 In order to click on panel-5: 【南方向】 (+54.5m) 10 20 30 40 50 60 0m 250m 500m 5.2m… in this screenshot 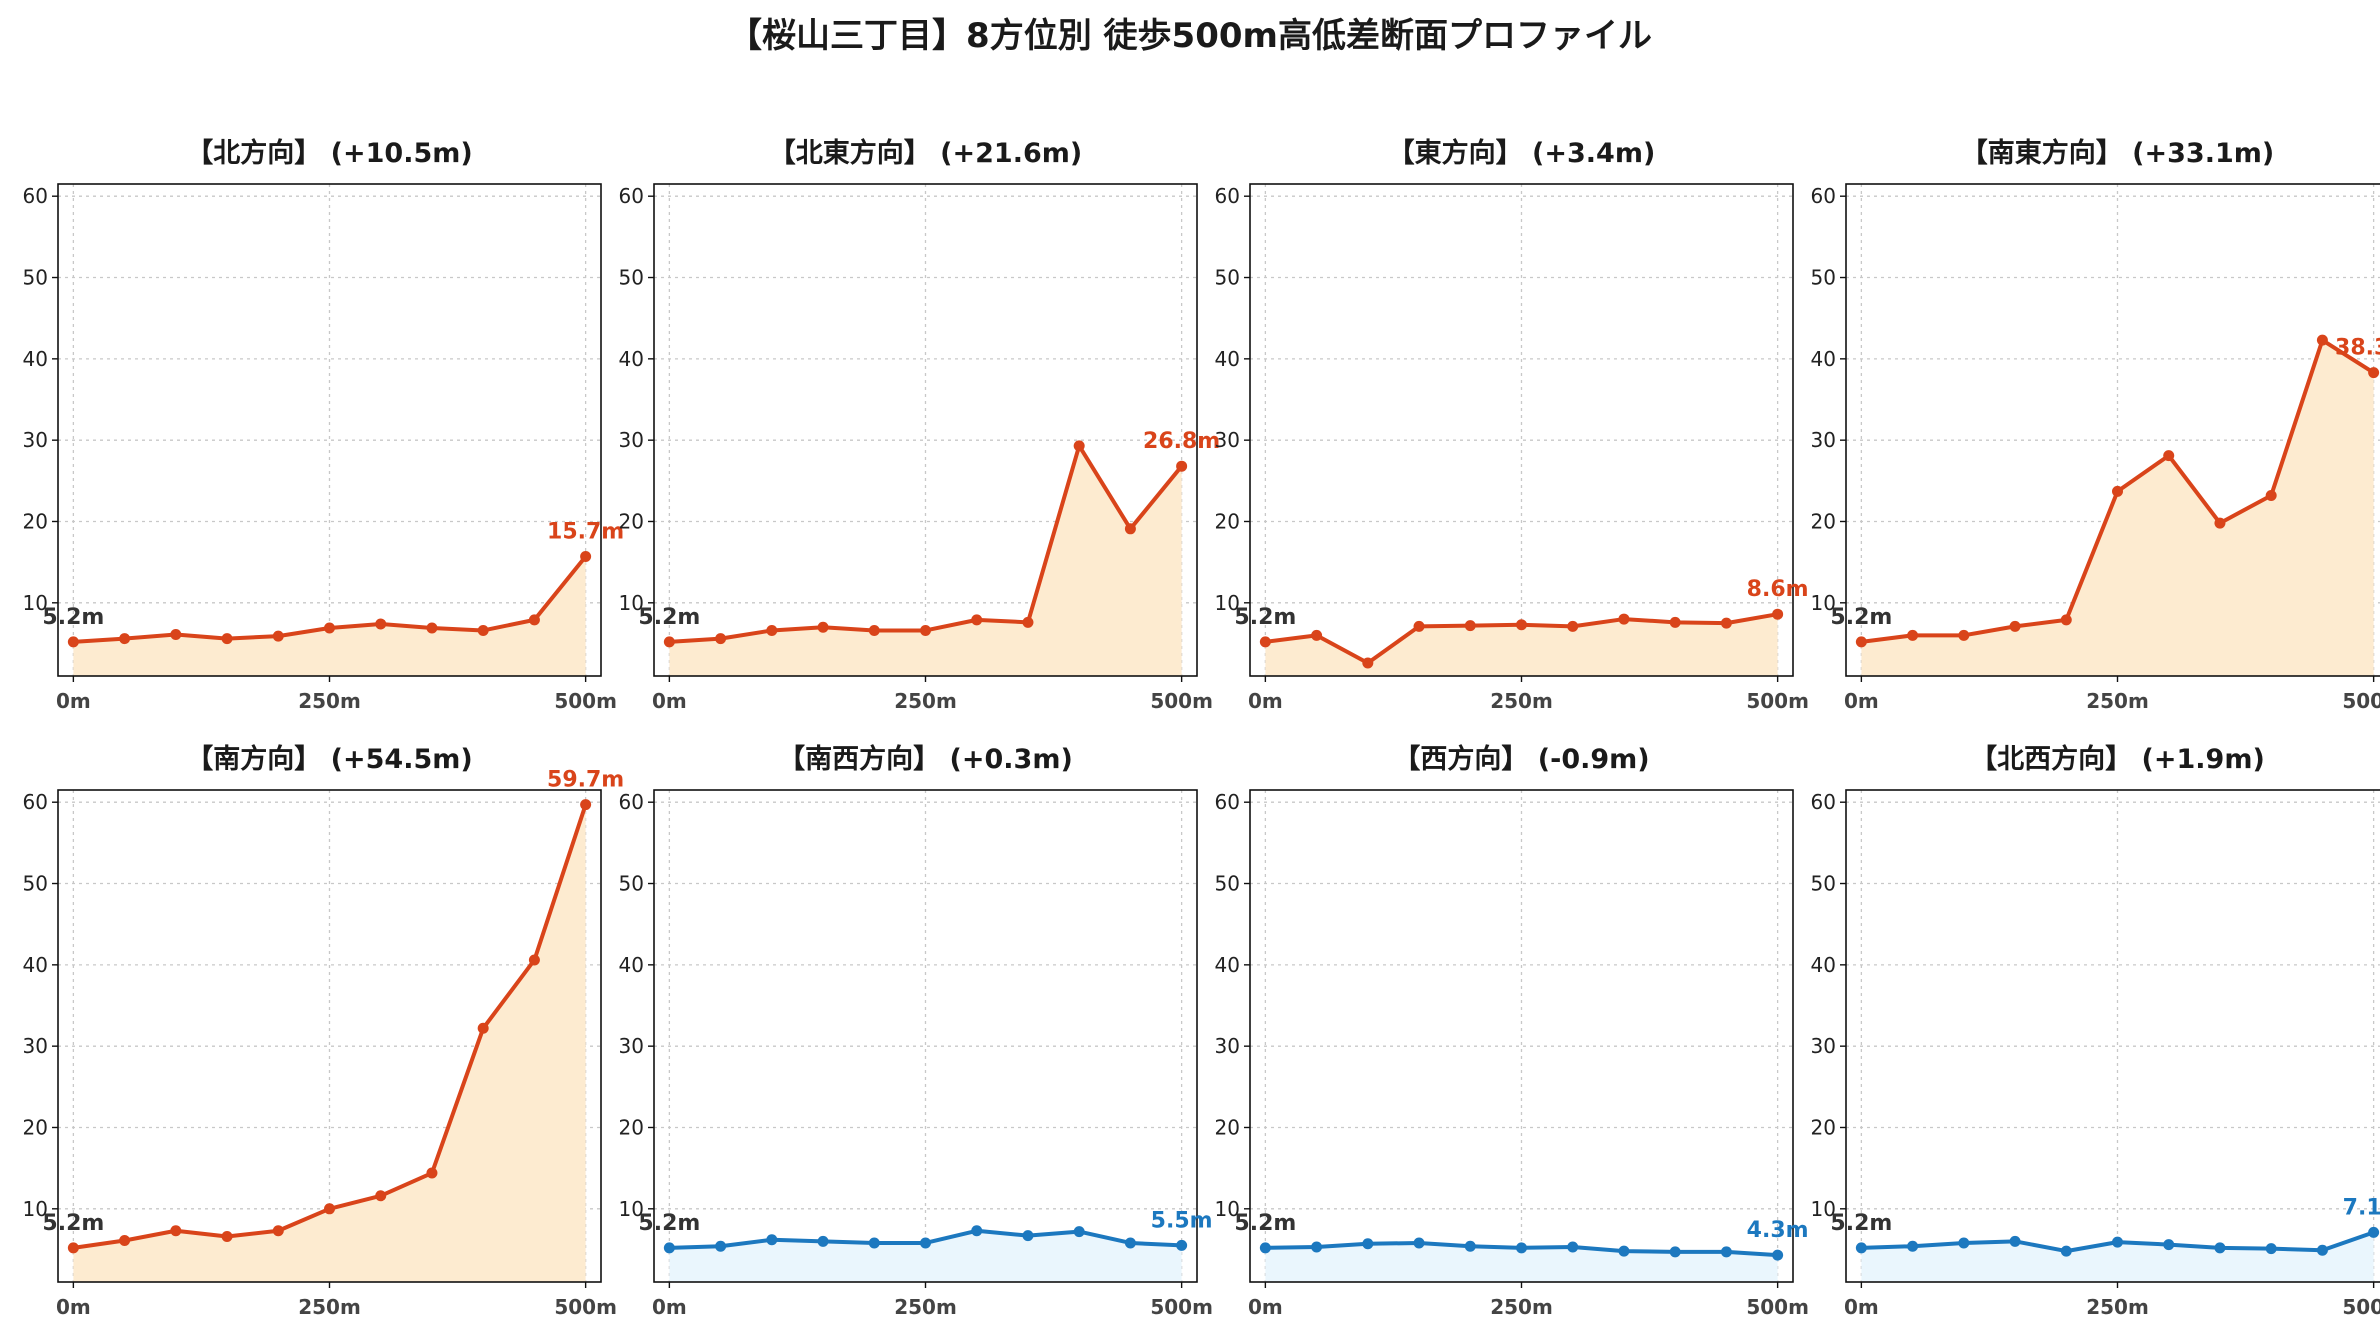, I will do `click(324, 1031)`.